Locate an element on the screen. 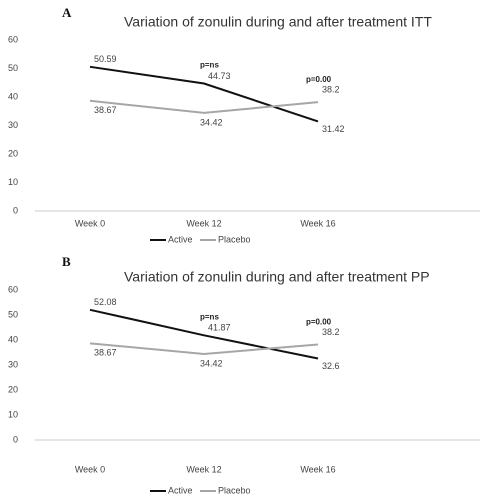 Image resolution: width=488 pixels, height=500 pixels. value-label: 31.42 is located at coordinates (333, 129).